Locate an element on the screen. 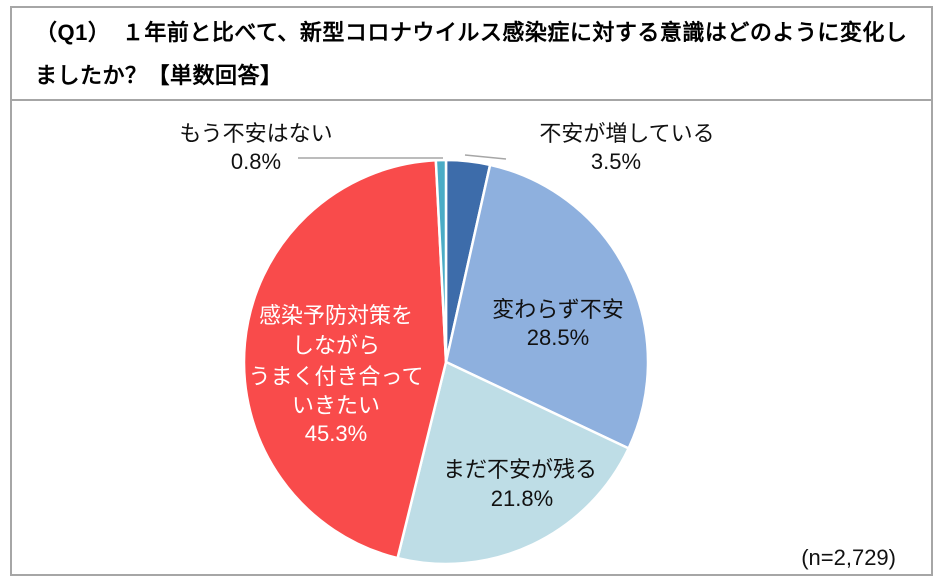  slice-label-cope-line2: しながら is located at coordinates (336, 345).